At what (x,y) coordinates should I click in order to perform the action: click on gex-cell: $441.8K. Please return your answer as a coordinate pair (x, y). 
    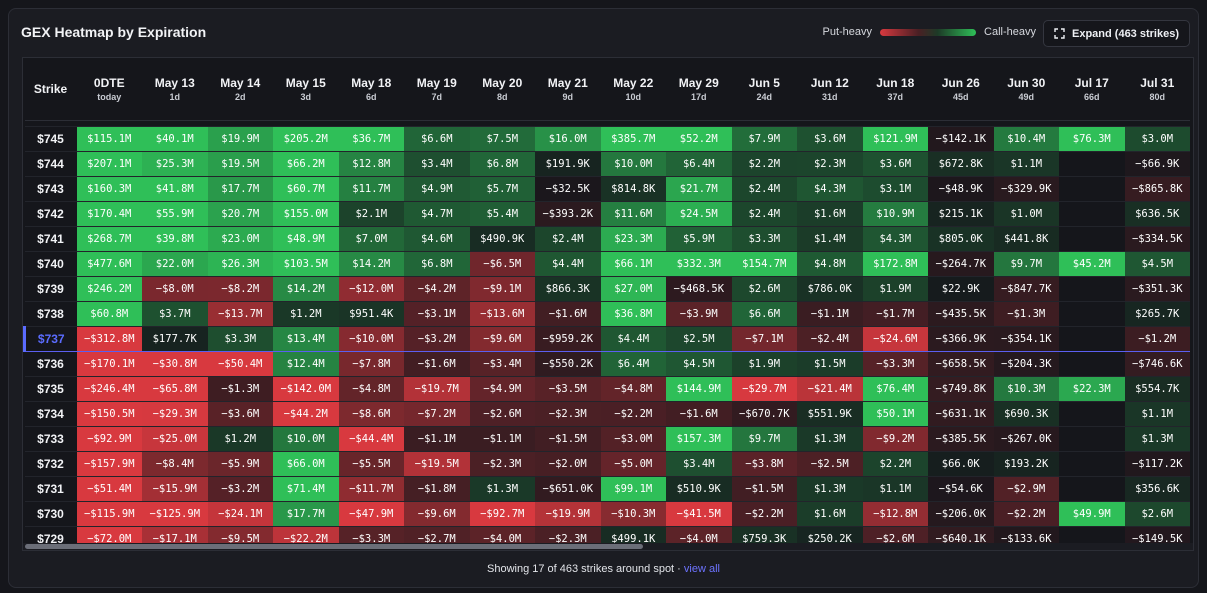
    Looking at the image, I should click on (1026, 239).